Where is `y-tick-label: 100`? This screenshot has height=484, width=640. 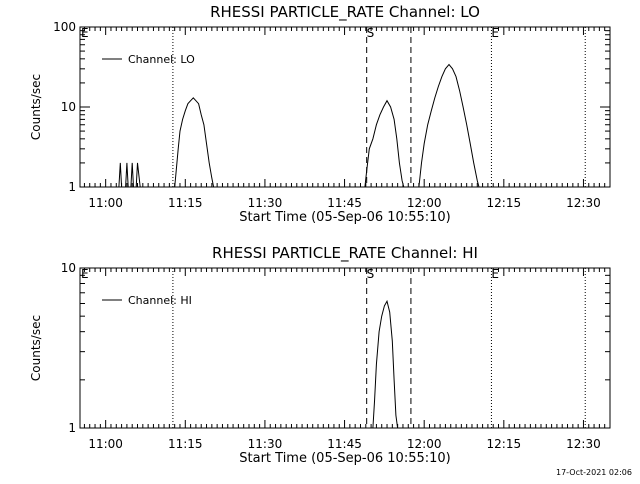 y-tick-label: 100 is located at coordinates (64, 27).